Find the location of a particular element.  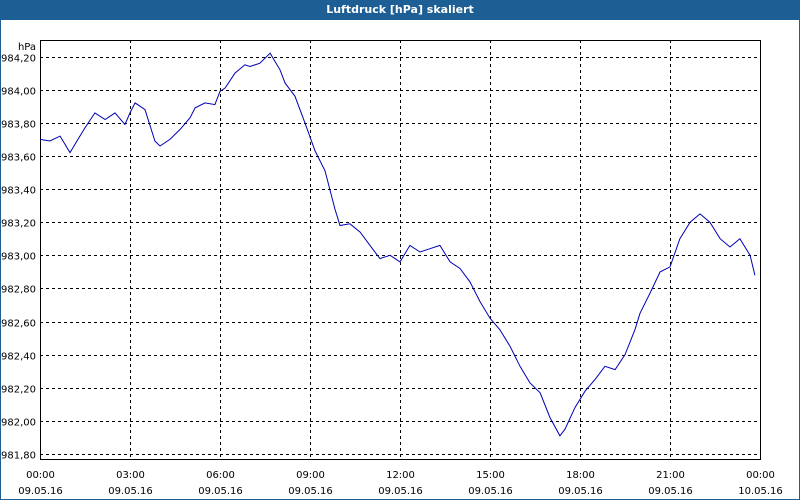

x-tick-time-label: 15:00 is located at coordinates (490, 475).